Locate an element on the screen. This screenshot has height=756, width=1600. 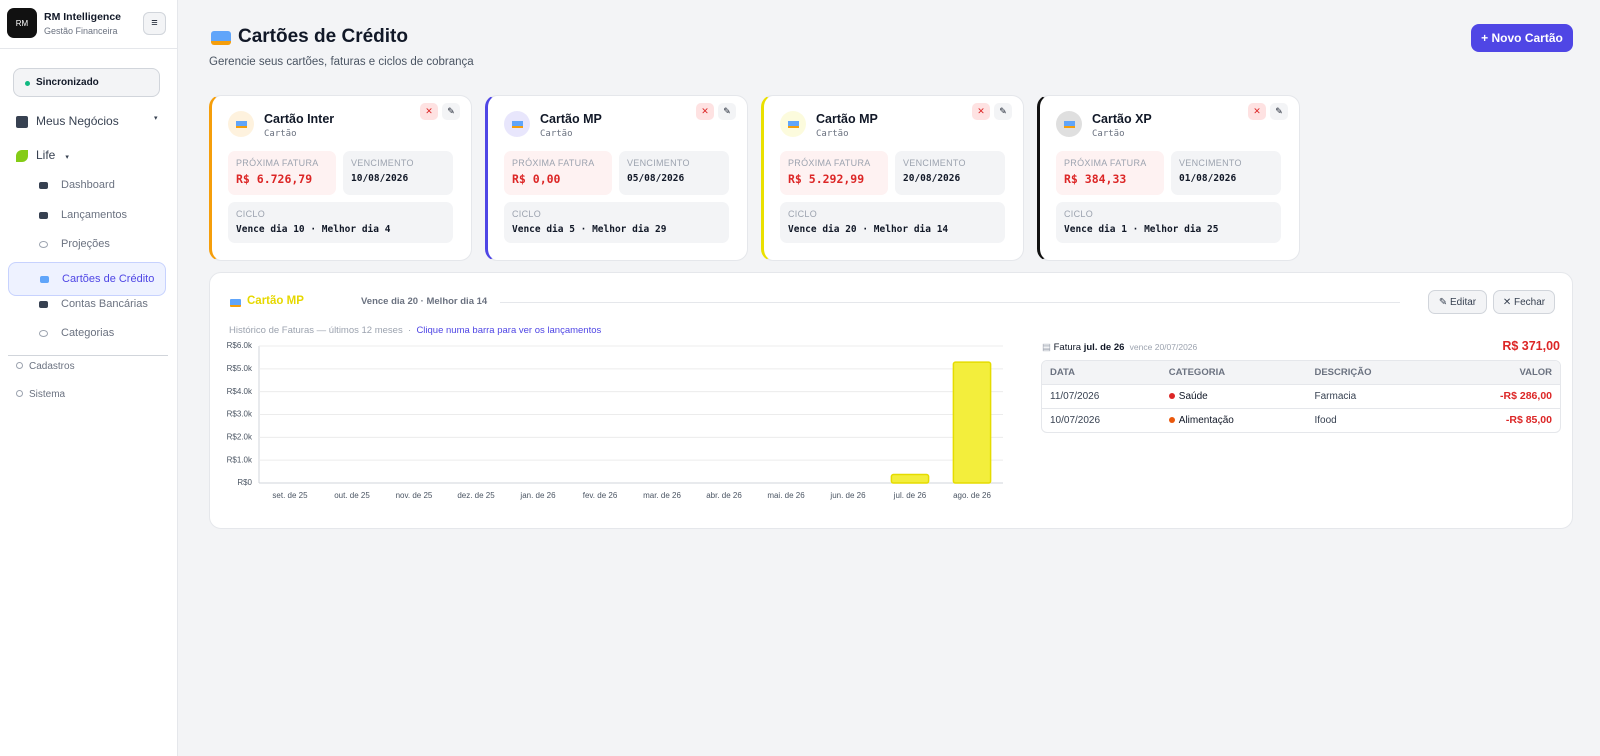
y-tick-label: R$6.0k is located at coordinates (240, 345).